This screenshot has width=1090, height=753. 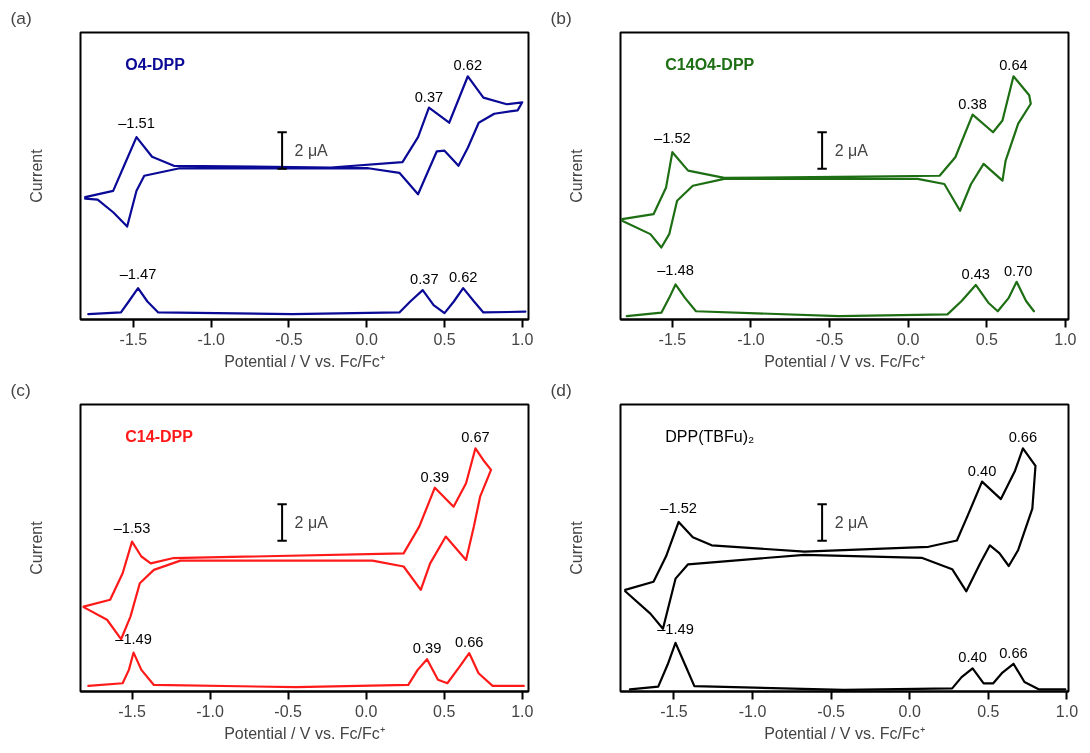 What do you see at coordinates (675, 270) in the screenshot?
I see `annotation: –1.48` at bounding box center [675, 270].